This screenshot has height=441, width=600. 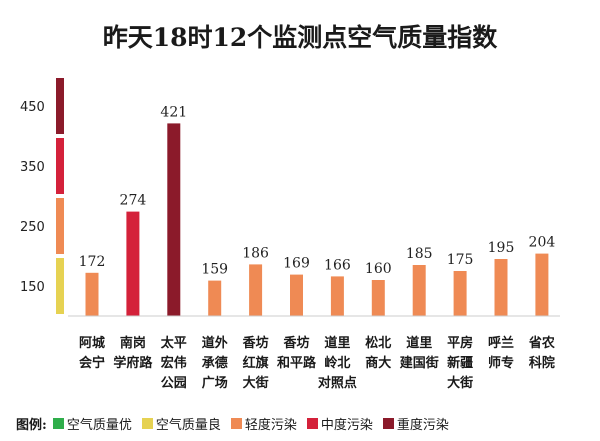 I want to click on x-tick-label: 南岗, so click(x=133, y=343).